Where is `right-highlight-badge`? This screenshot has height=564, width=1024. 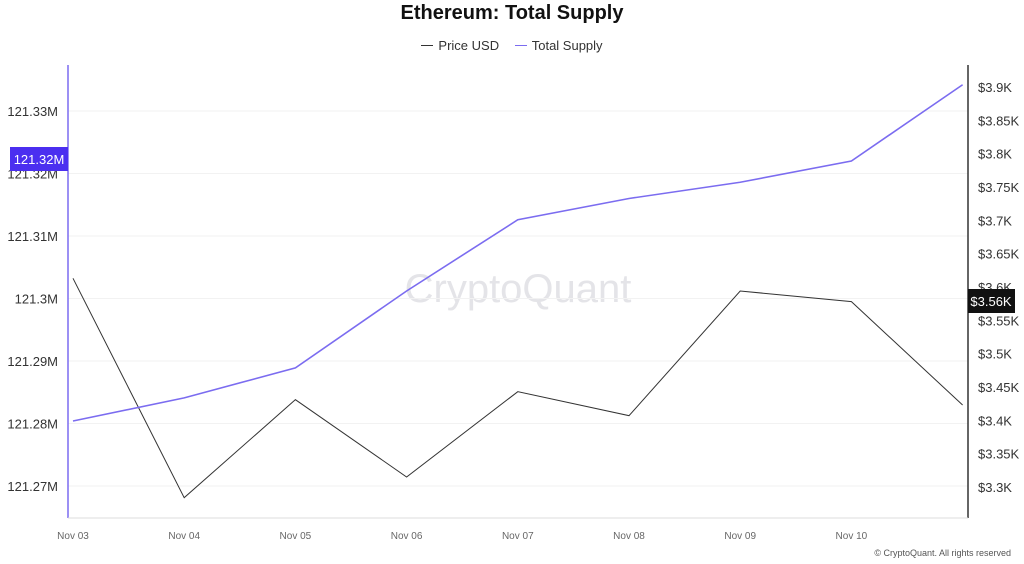
right-highlight-badge is located at coordinates (991, 301).